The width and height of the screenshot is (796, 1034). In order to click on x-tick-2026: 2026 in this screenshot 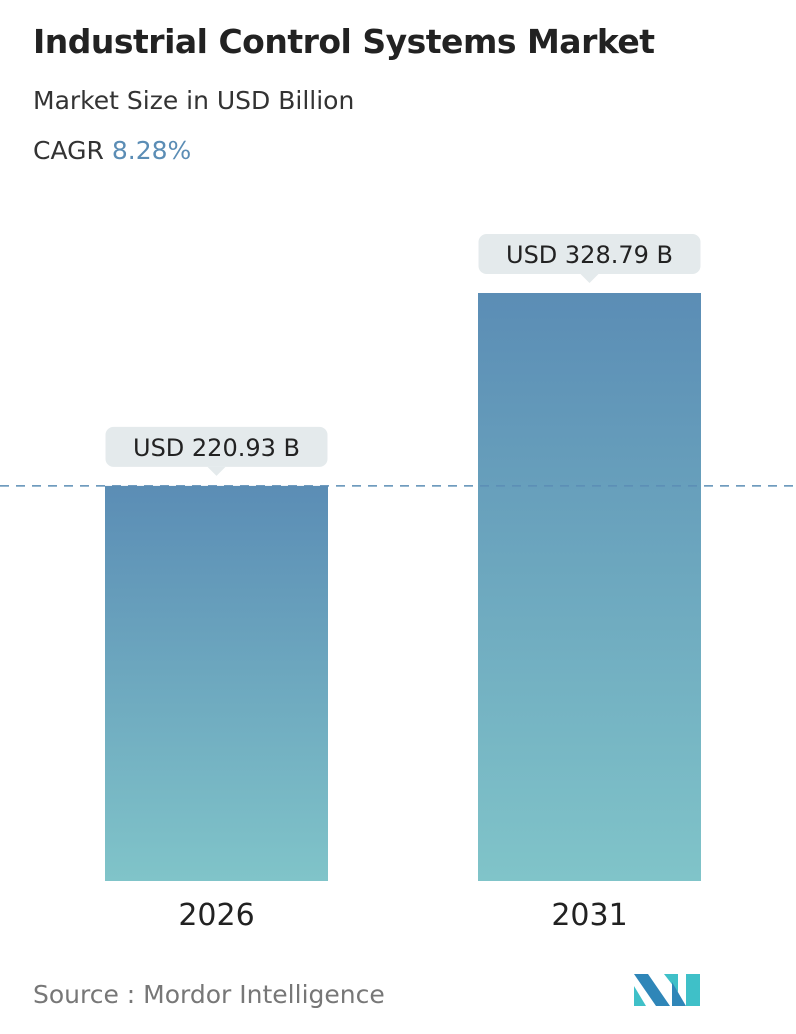, I will do `click(216, 915)`.